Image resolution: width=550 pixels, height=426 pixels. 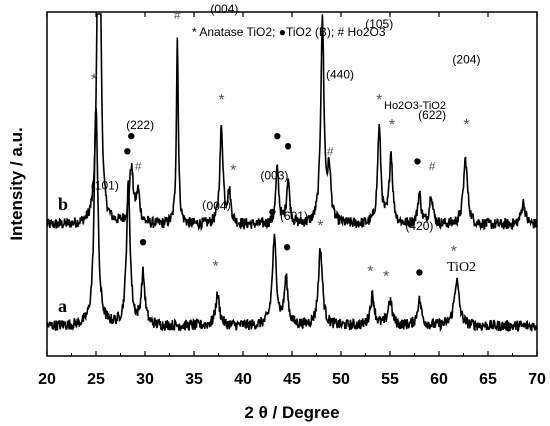 I want to click on miller-index-label: (420), so click(x=419, y=226).